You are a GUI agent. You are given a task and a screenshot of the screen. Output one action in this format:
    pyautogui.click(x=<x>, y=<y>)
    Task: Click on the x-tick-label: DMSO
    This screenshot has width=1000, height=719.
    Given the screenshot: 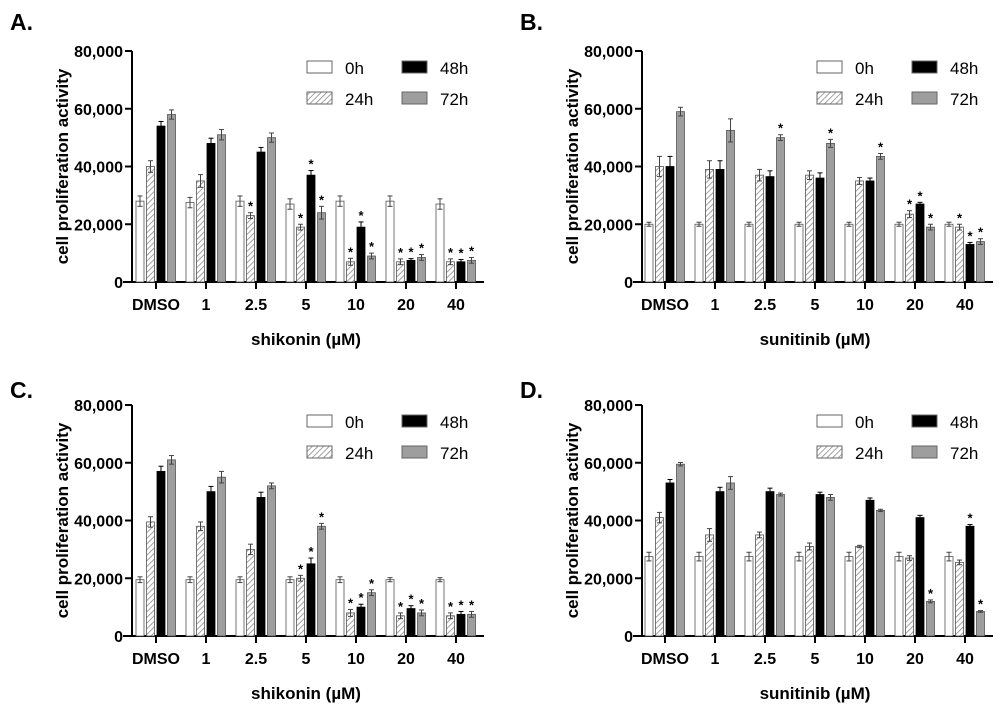 What is the action you would take?
    pyautogui.click(x=156, y=659)
    